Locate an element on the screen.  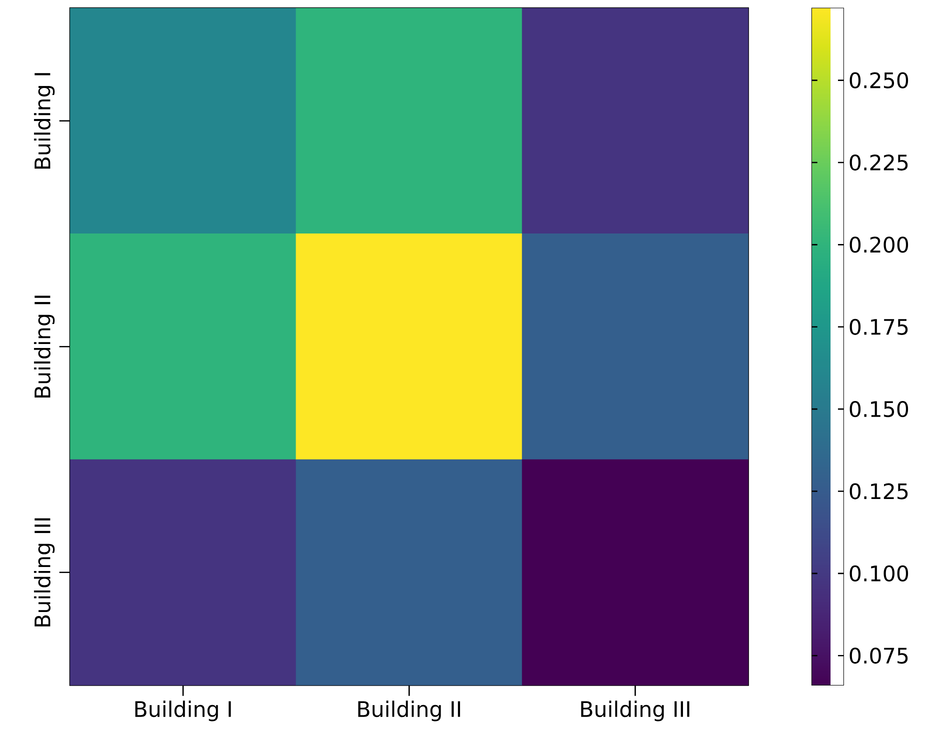
color-bar-label: 0.075 is located at coordinates (879, 656).